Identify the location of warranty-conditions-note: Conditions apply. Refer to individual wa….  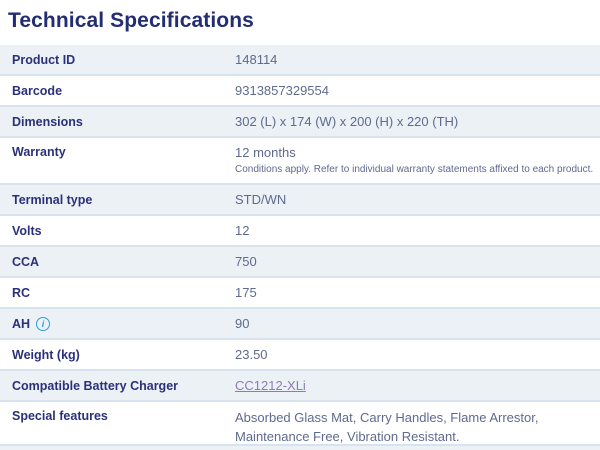
(414, 169).